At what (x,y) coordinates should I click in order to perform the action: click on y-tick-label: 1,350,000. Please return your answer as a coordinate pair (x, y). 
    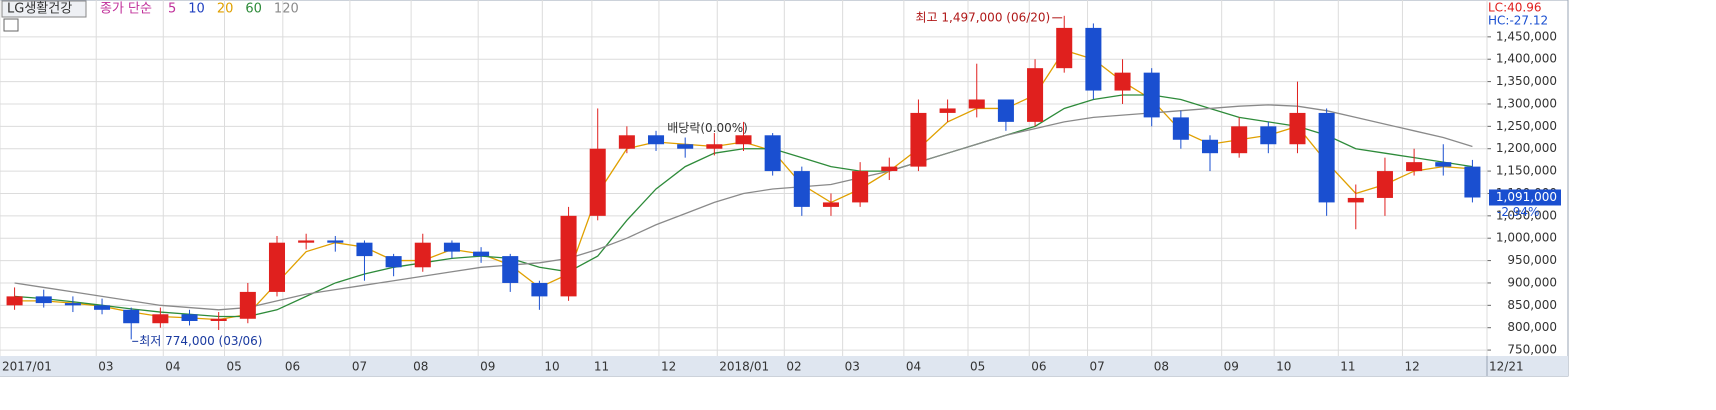
    Looking at the image, I should click on (1526, 81).